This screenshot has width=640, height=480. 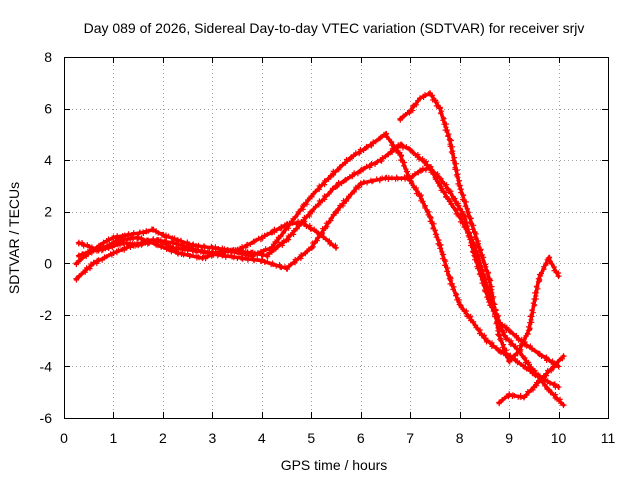 What do you see at coordinates (48, 212) in the screenshot?
I see `y-tick-label: 2` at bounding box center [48, 212].